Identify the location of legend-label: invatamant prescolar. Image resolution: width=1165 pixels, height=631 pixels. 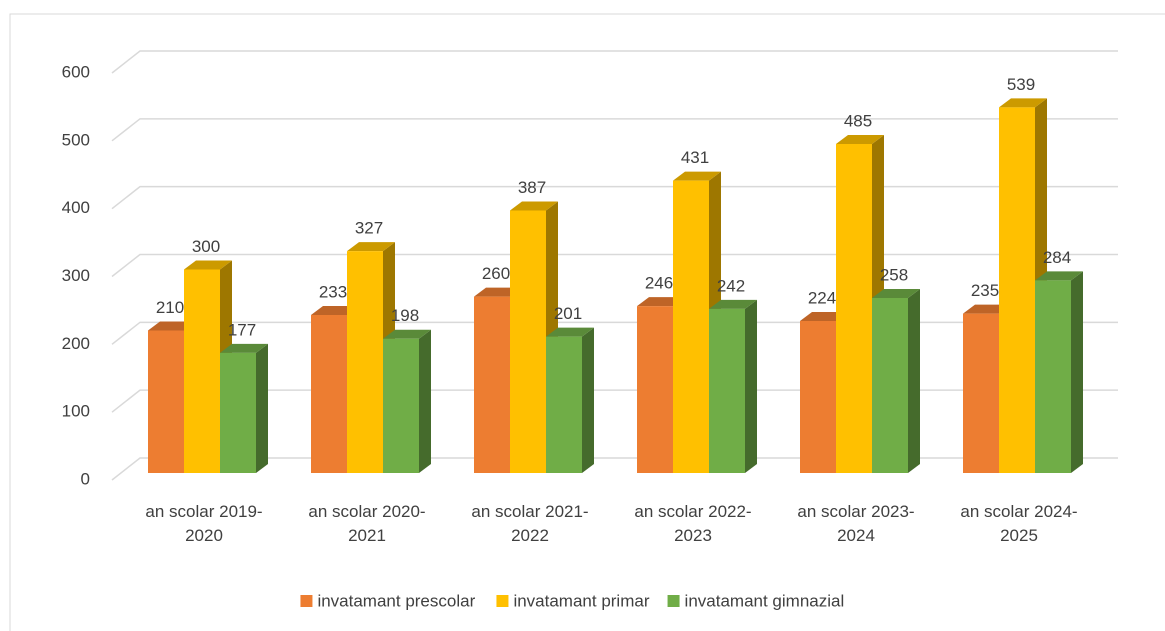
(396, 600).